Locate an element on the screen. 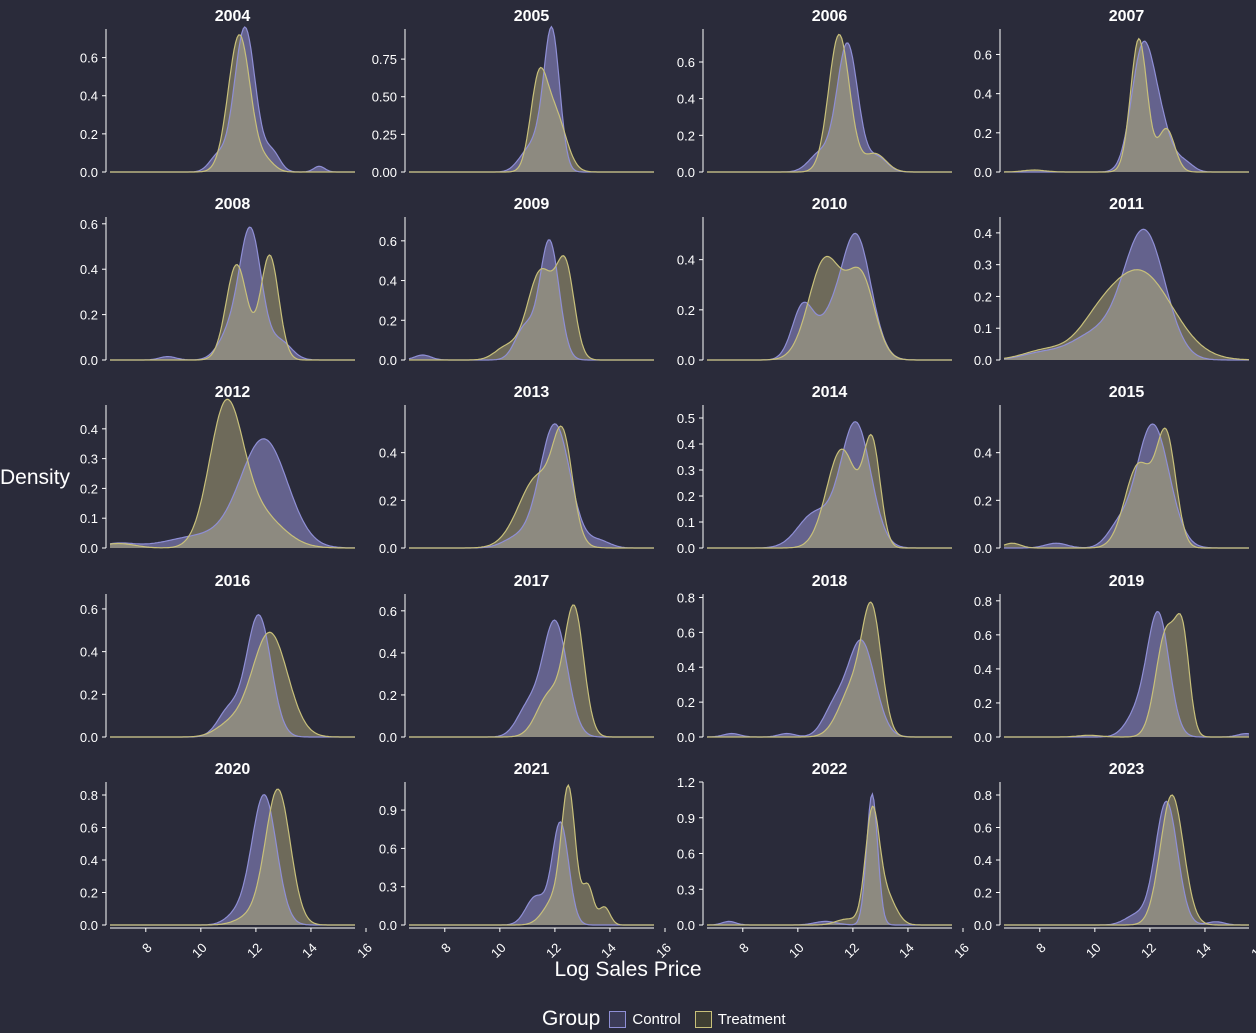 This screenshot has height=1033, width=1256. facet-title: 2021 is located at coordinates (532, 769).